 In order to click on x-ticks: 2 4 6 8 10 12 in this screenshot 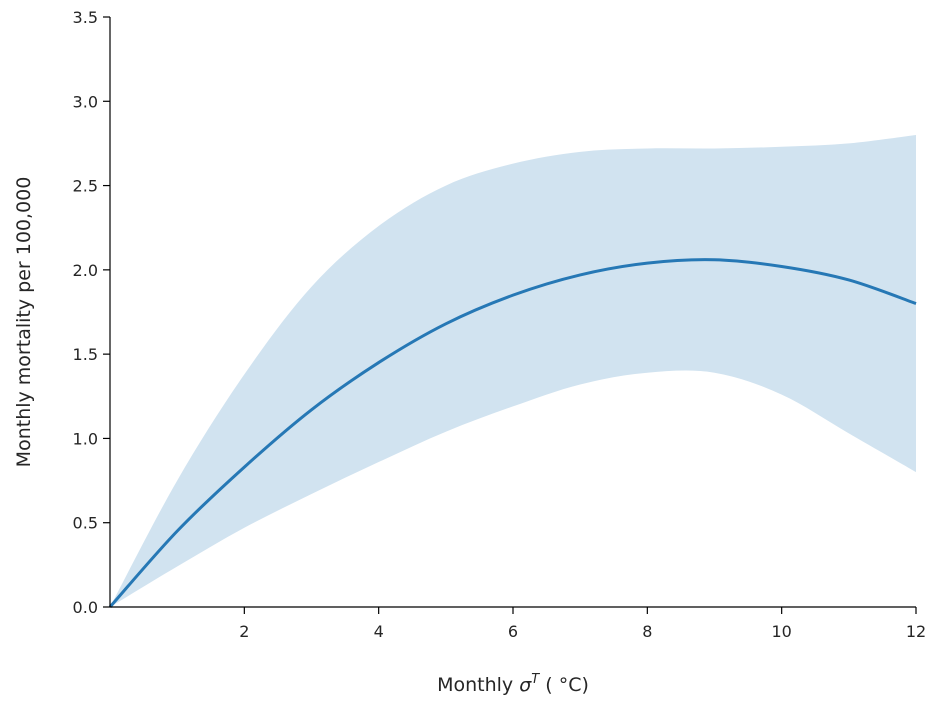, I will do `click(582, 624)`.